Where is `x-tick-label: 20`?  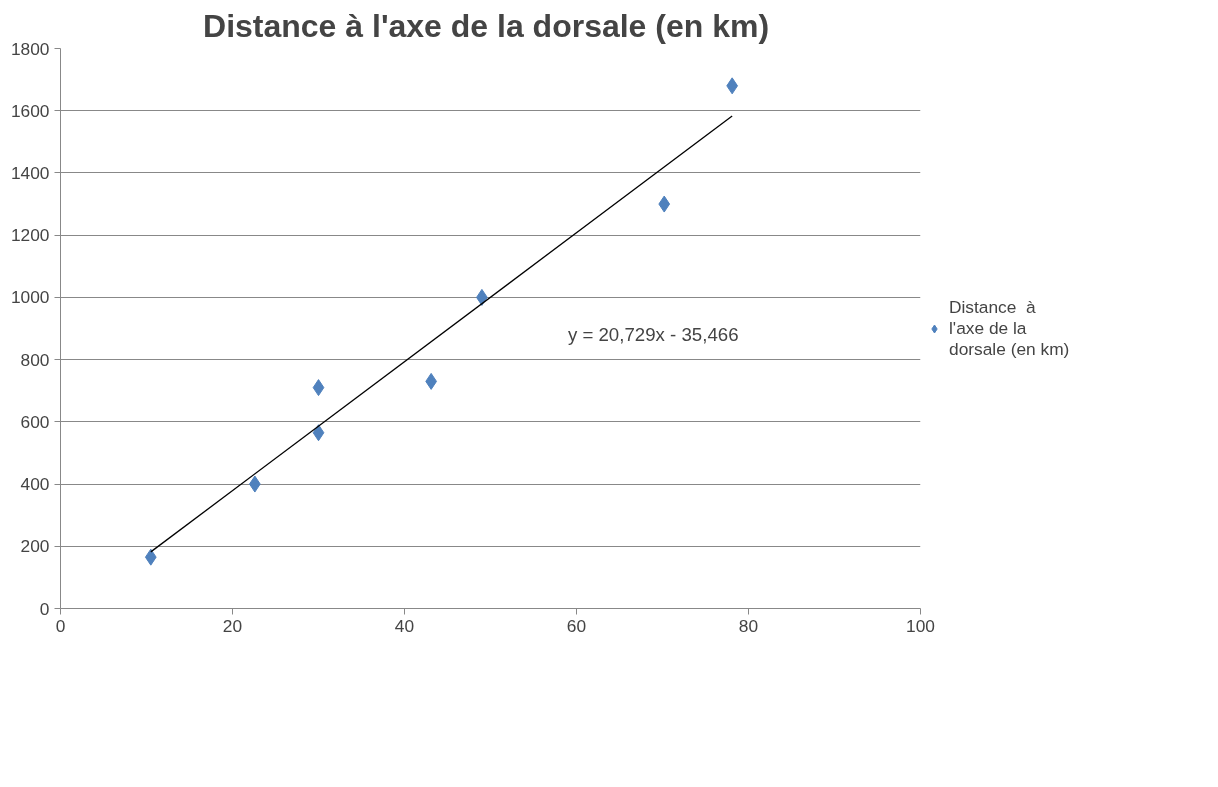
x-tick-label: 20 is located at coordinates (232, 625).